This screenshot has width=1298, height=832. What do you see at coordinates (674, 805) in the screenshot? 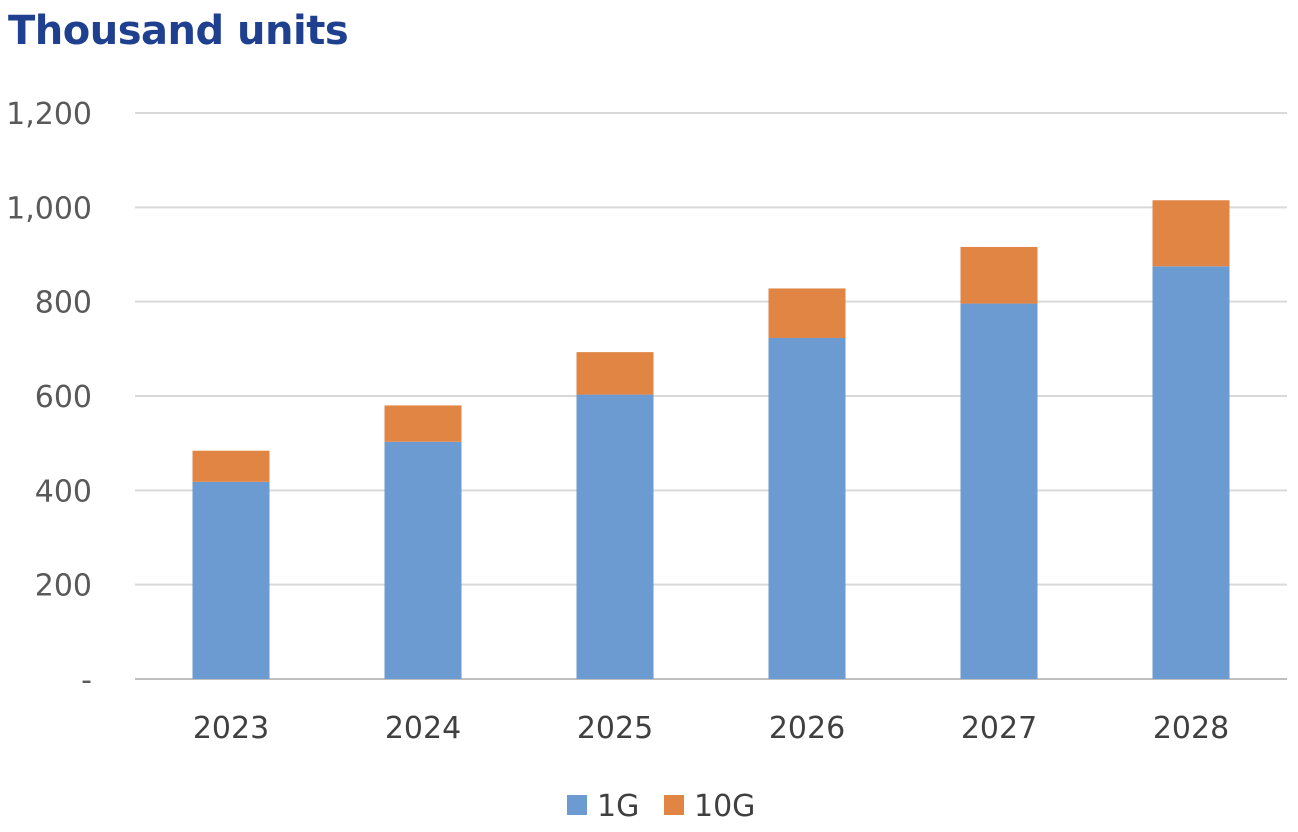
I see `legend-swatch-10g` at bounding box center [674, 805].